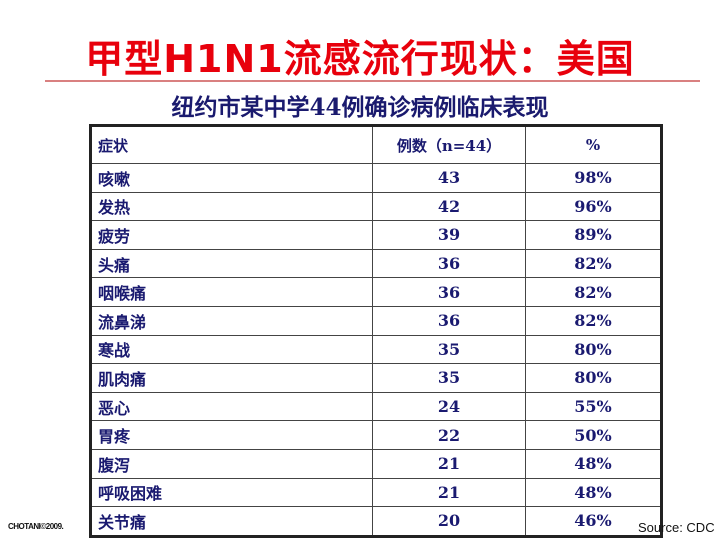 The width and height of the screenshot is (720, 540). I want to click on table-row: 寒战 35 80%, so click(376, 349).